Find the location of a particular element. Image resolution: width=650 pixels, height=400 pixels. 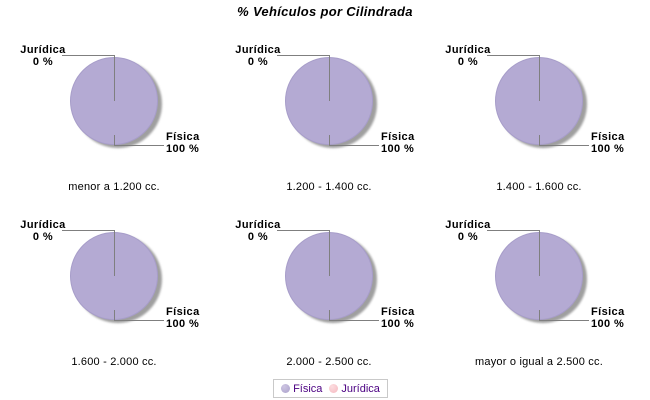

legend-item-juridica: Jurídica is located at coordinates (354, 389).